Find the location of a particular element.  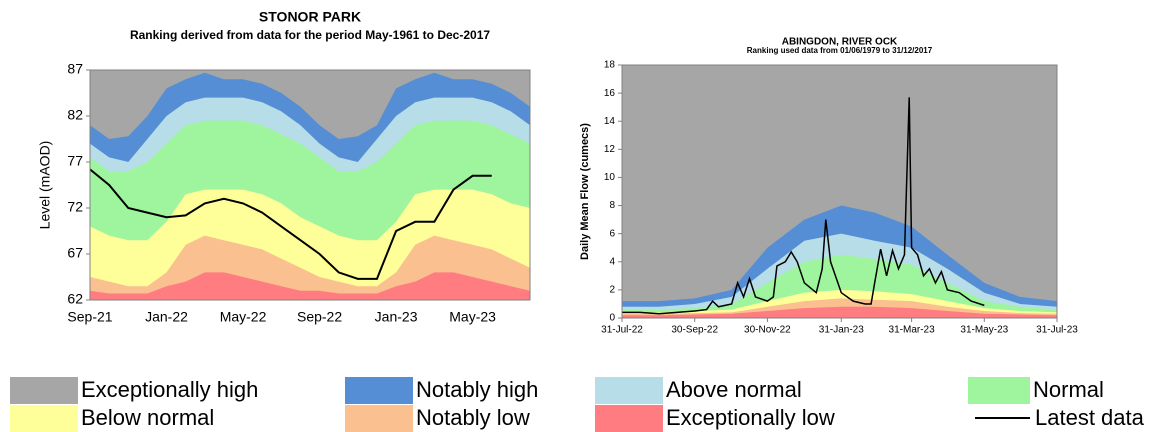

legend-label: Exceptionally high is located at coordinates (169, 389).